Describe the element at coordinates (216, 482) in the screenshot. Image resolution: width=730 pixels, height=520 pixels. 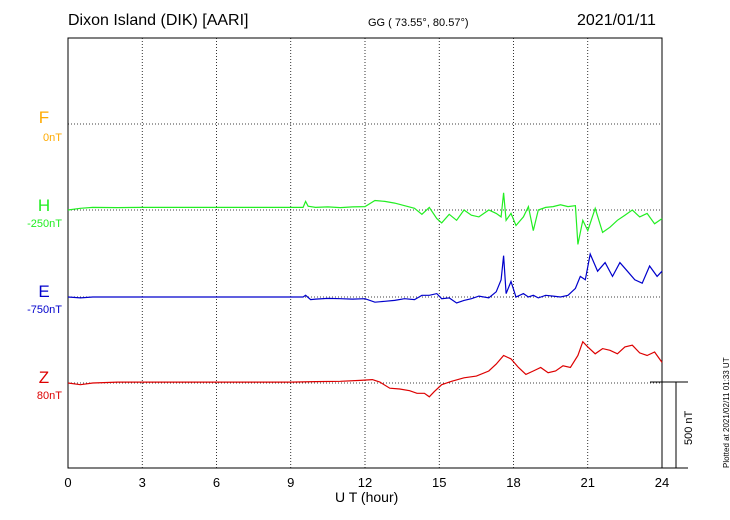
I see `x-tick-label: 6` at that location.